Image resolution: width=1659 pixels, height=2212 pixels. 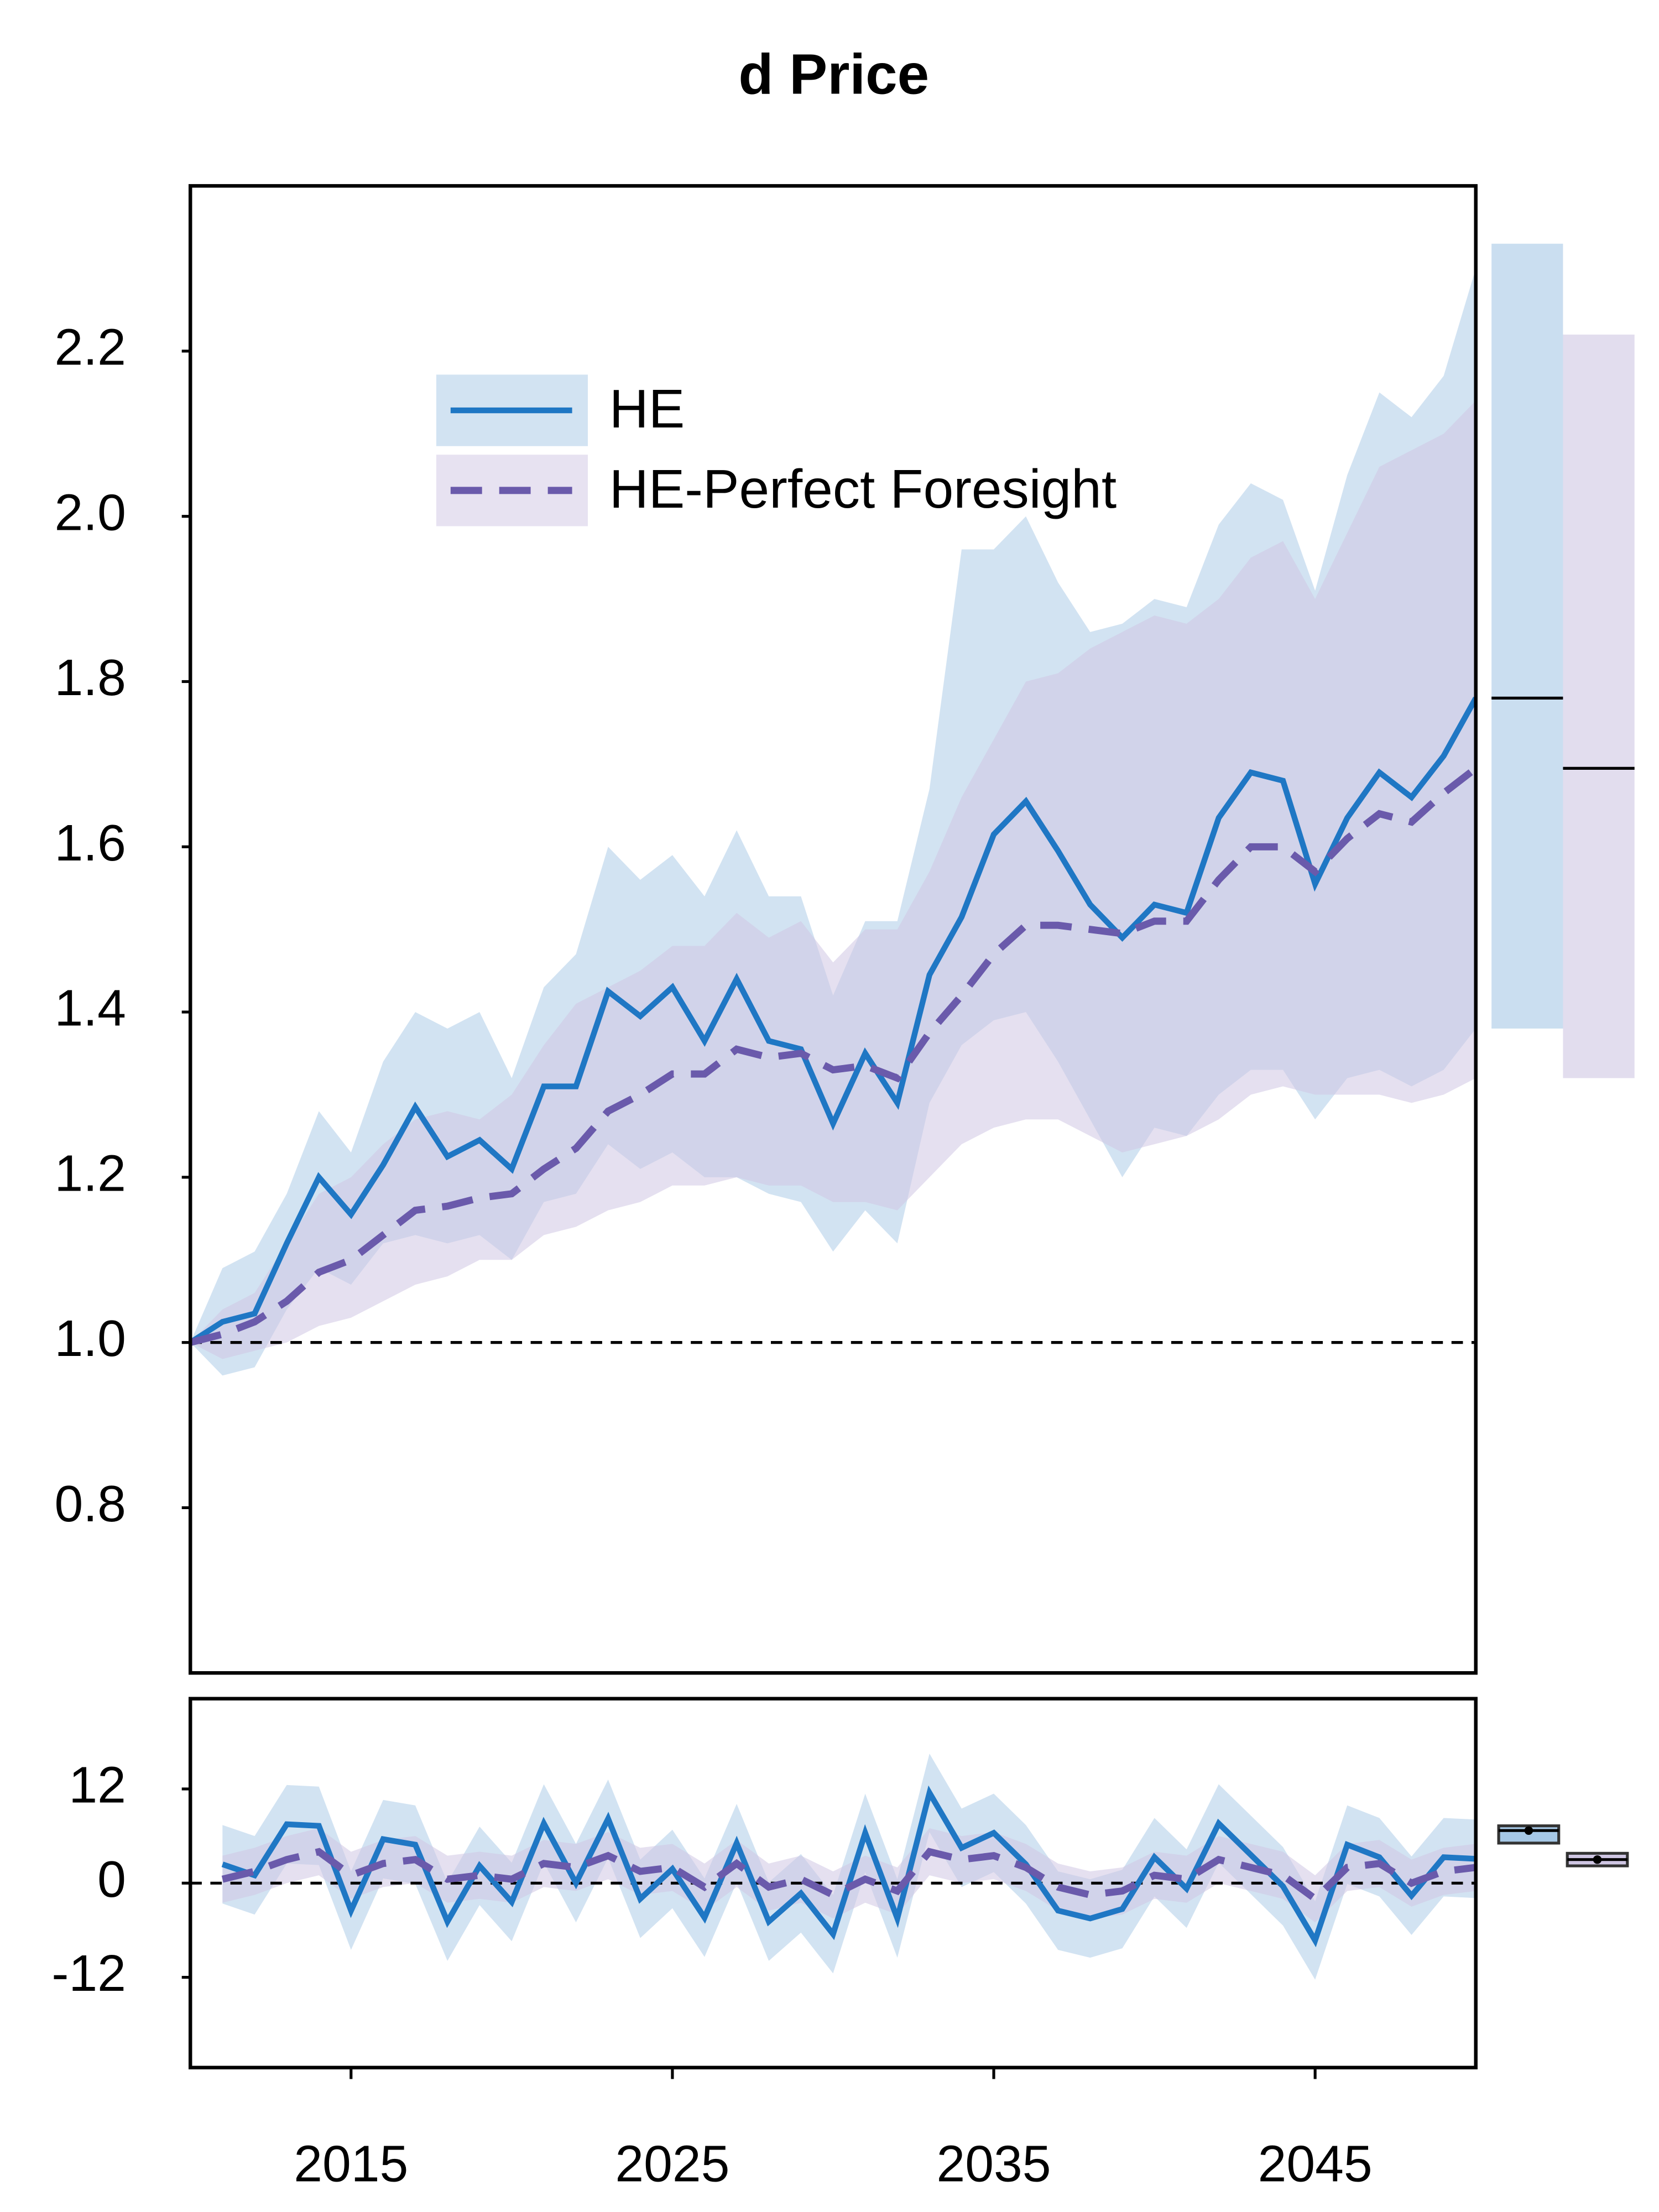 What do you see at coordinates (672, 2163) in the screenshot?
I see `x-tick-label: 2025` at bounding box center [672, 2163].